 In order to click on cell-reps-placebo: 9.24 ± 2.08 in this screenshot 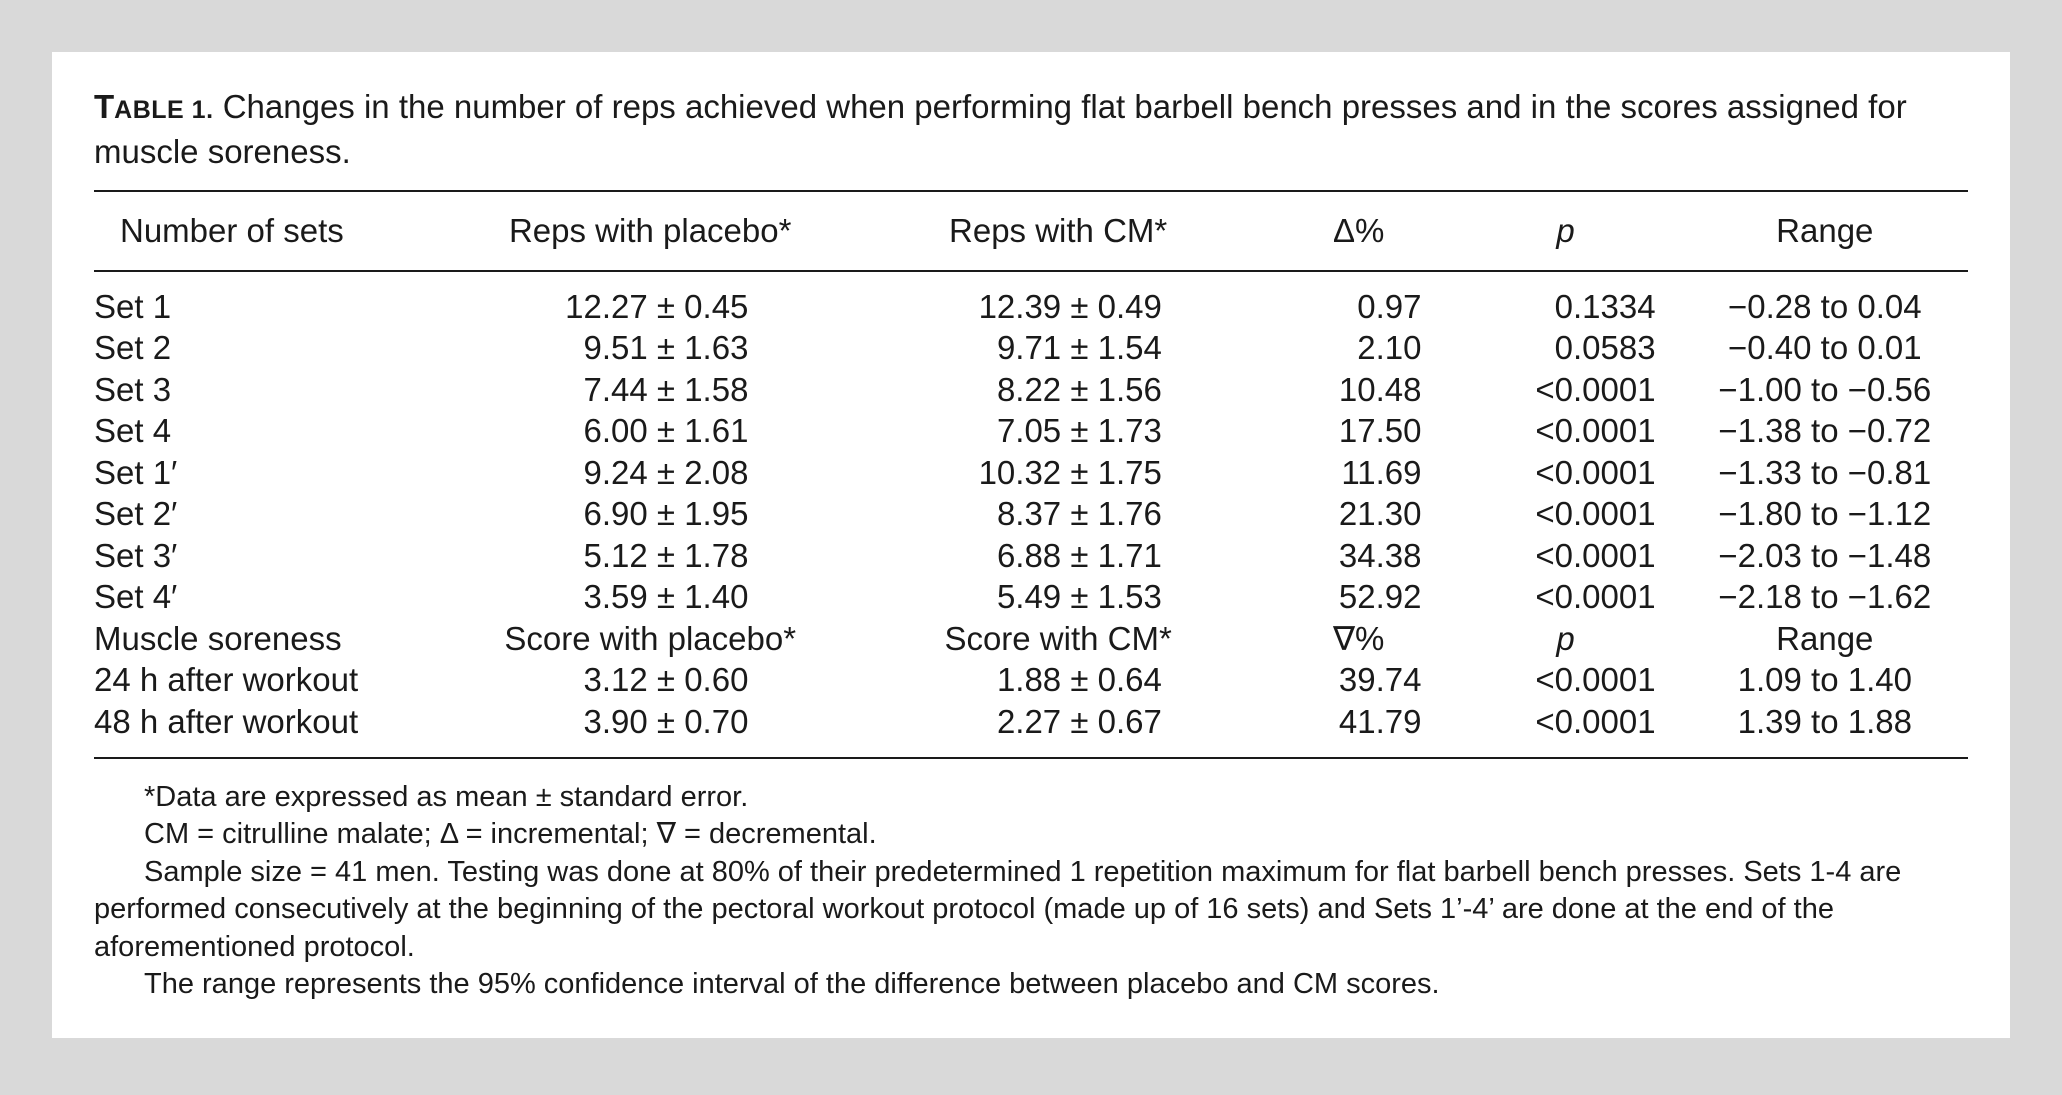, I will do `click(666, 472)`.